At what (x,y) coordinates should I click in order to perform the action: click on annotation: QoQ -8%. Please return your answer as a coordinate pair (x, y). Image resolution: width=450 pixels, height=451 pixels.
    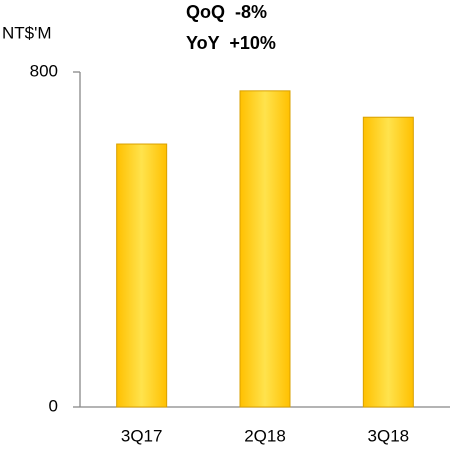
    Looking at the image, I should click on (226, 12).